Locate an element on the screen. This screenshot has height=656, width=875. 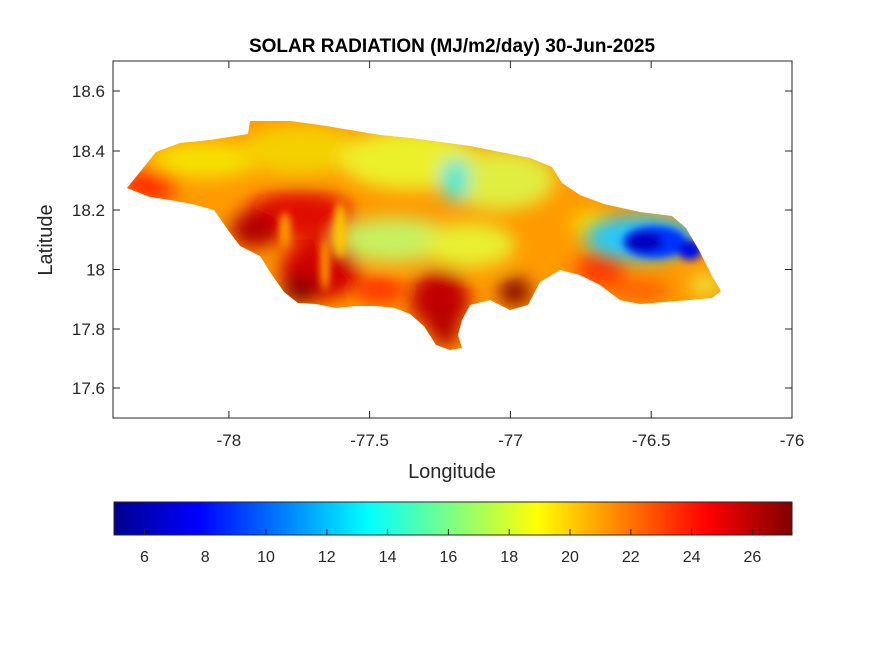
x-tick-label: -76 is located at coordinates (792, 440).